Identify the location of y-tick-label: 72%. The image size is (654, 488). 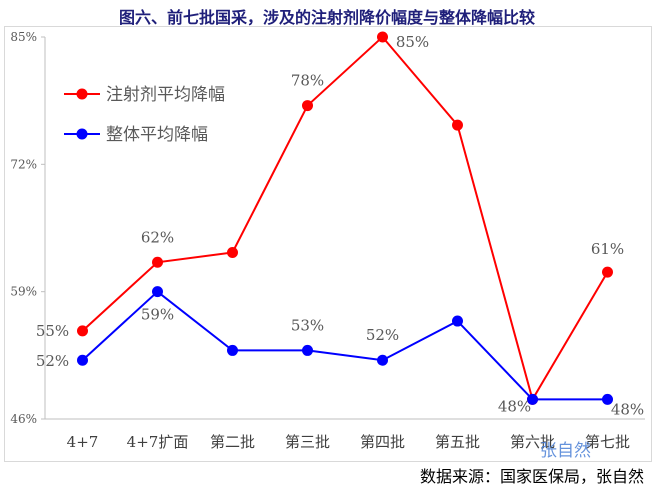
(23, 164).